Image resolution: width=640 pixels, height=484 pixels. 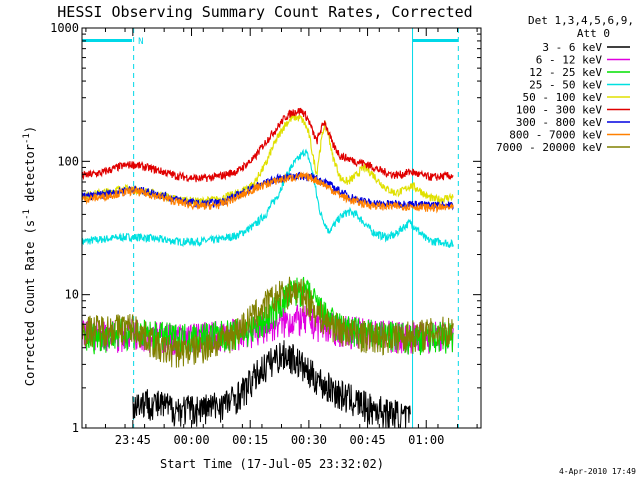 What do you see at coordinates (559, 110) in the screenshot?
I see `legend-entry-label: 100 - 300 keV` at bounding box center [559, 110].